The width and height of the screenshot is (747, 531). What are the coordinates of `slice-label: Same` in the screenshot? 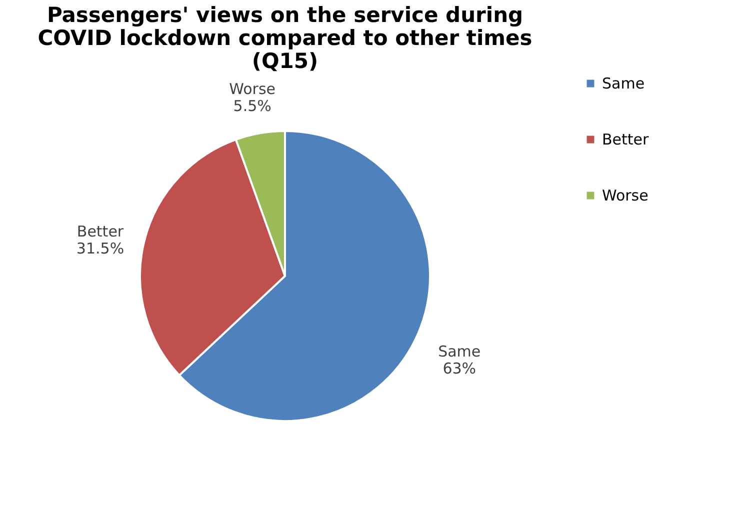 It's located at (459, 351).